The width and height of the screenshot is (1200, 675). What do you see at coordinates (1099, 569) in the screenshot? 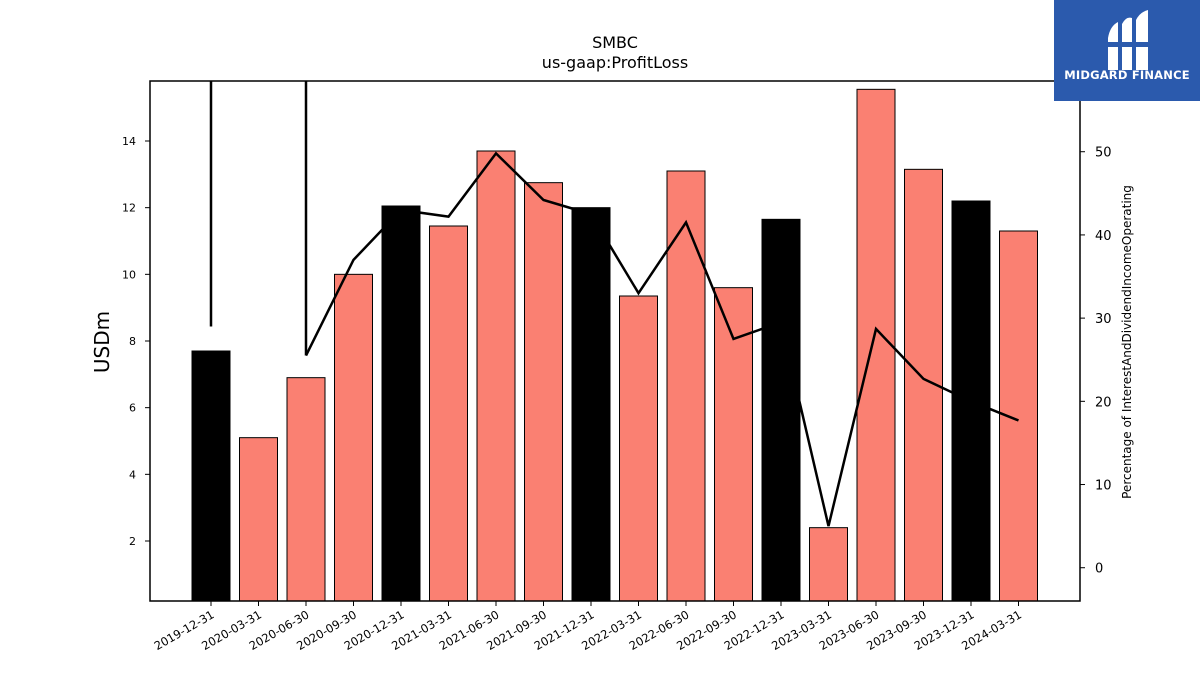
I see `y2-tick-label: 0` at bounding box center [1099, 569].